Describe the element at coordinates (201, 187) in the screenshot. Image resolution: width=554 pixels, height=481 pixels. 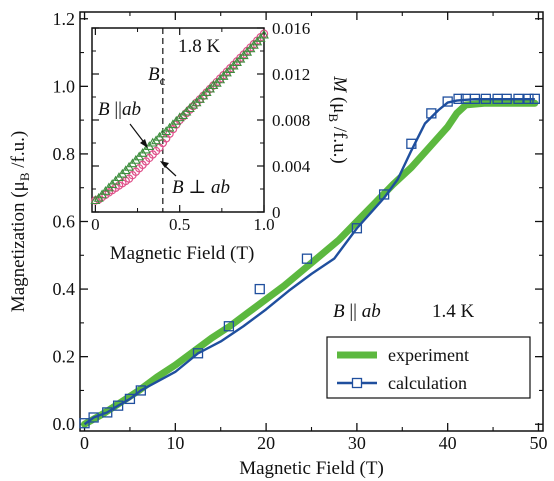
I see `inset-perp-annotation: B ⊥ ab` at that location.